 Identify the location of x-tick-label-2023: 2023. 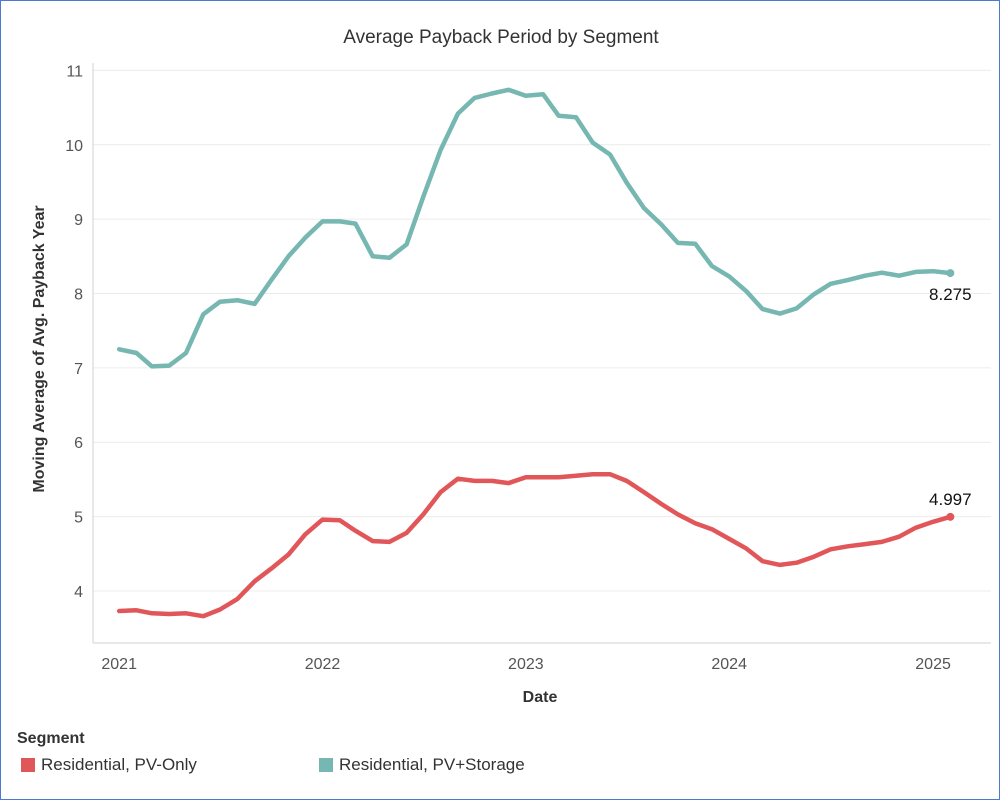
(526, 664).